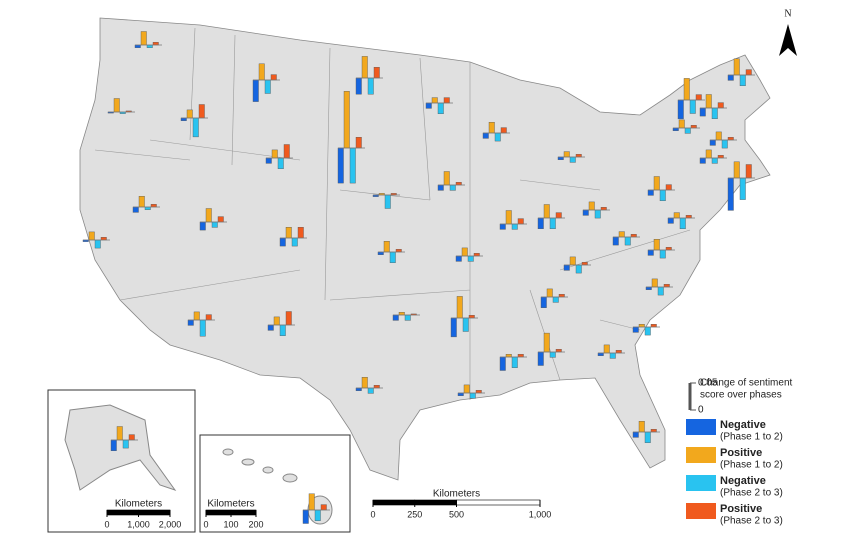 The width and height of the screenshot is (850, 538). What do you see at coordinates (372, 514) in the screenshot?
I see `scalebar-label: 0` at bounding box center [372, 514].